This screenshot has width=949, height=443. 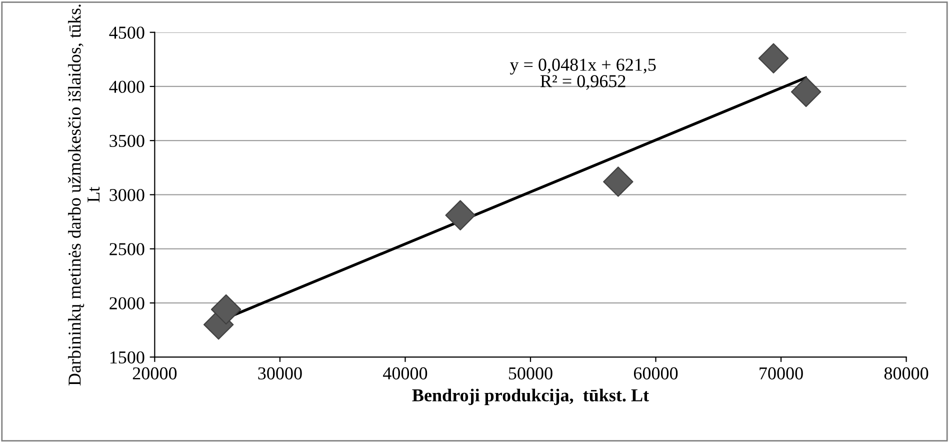 What do you see at coordinates (154, 373) in the screenshot?
I see `x-tick-label: 20000` at bounding box center [154, 373].